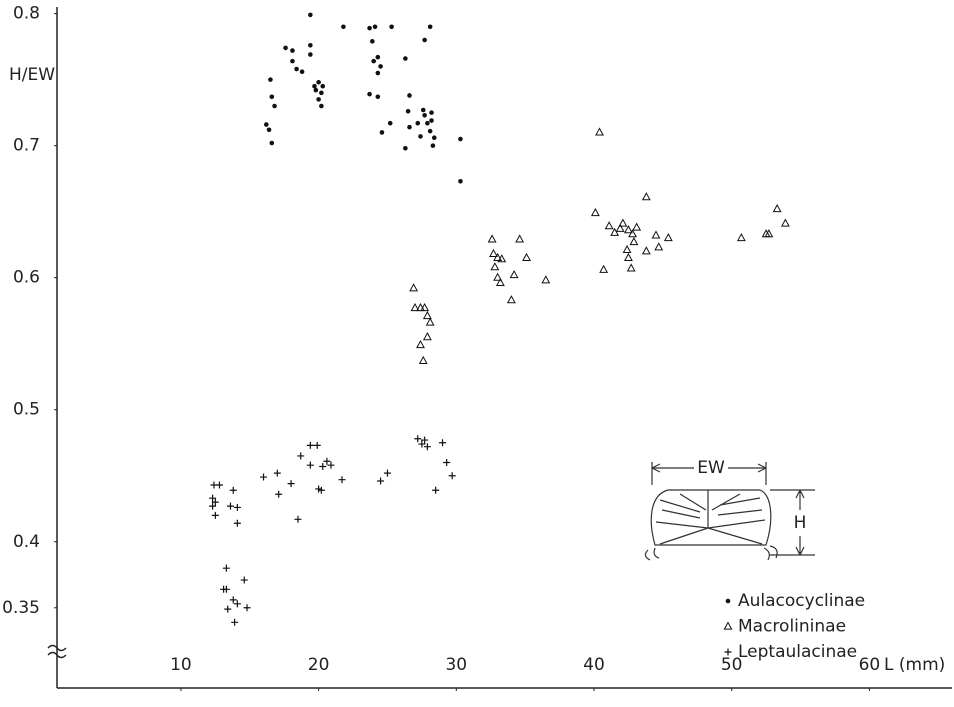 Image resolution: width=954 pixels, height=707 pixels. Describe the element at coordinates (21, 608) in the screenshot. I see `y-tick-label: 0.35` at that location.